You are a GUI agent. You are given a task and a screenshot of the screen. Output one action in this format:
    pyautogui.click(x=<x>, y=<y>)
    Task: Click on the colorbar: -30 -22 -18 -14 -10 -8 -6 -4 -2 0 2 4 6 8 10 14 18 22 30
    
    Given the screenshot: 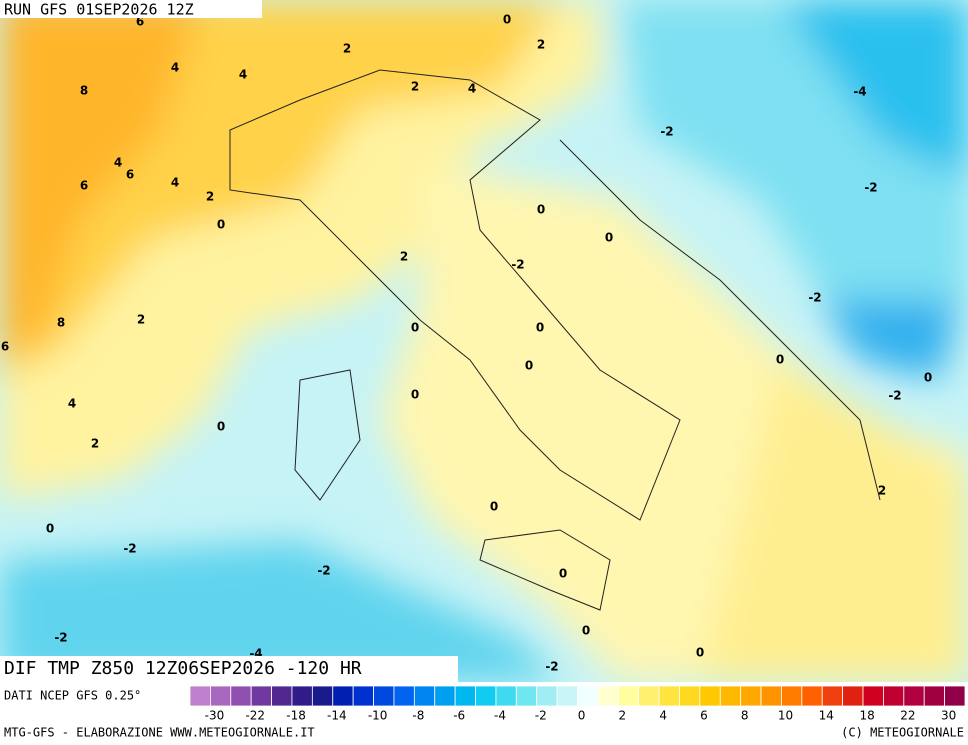 What is the action you would take?
    pyautogui.click(x=577, y=704)
    